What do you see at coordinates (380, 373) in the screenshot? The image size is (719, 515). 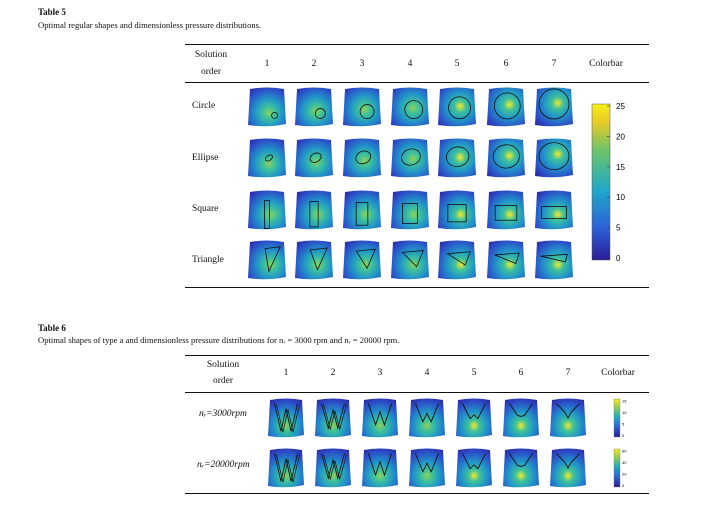 I see `table6-col-3: 3` at bounding box center [380, 373].